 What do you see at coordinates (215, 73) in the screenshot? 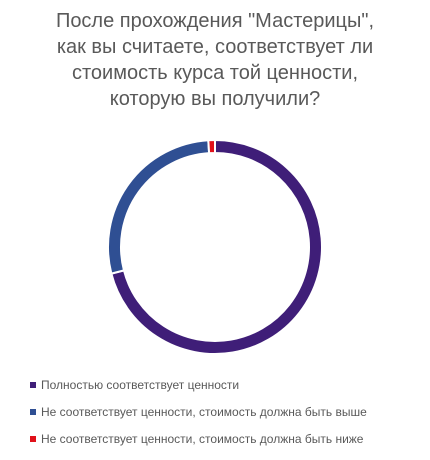
I see `chart-title-line: стоимость курса той ценности,` at bounding box center [215, 73].